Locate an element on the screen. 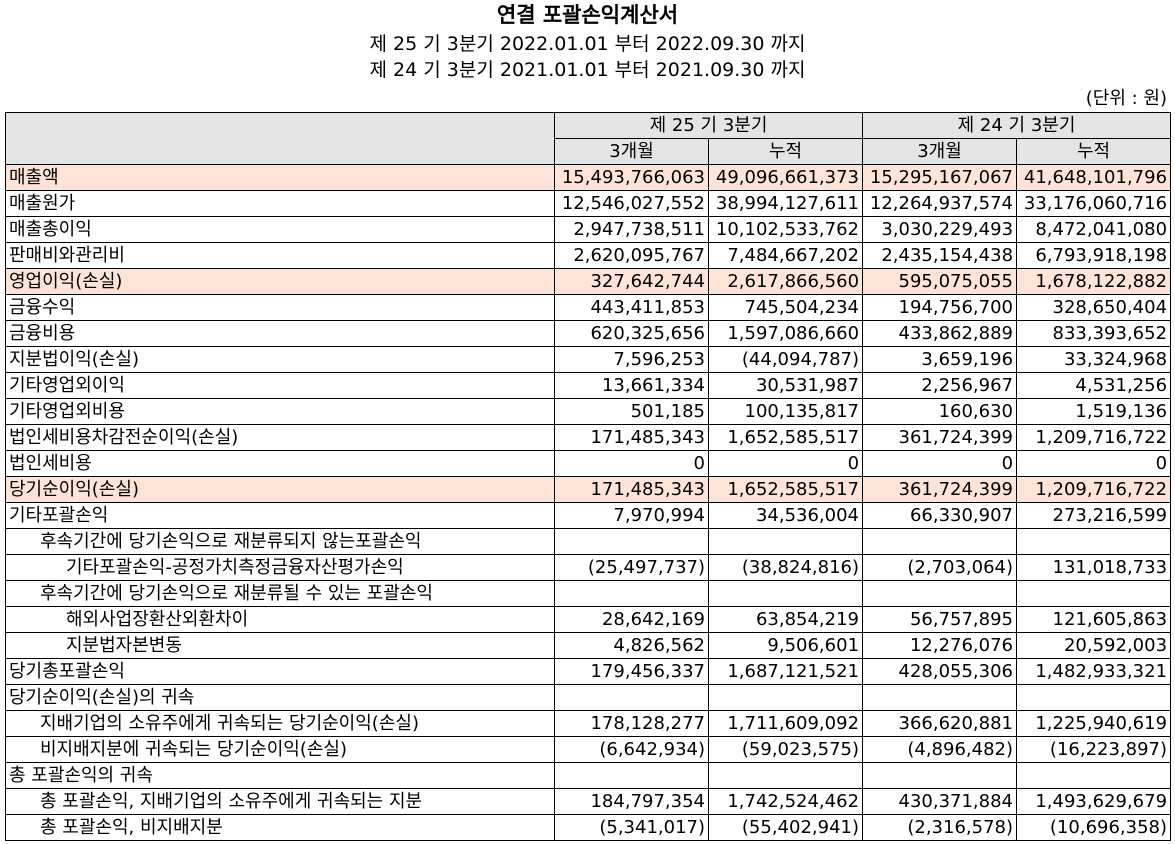 The height and width of the screenshot is (844, 1175). row-label: 총 포괄손익, 비지배지분 is located at coordinates (280, 827).